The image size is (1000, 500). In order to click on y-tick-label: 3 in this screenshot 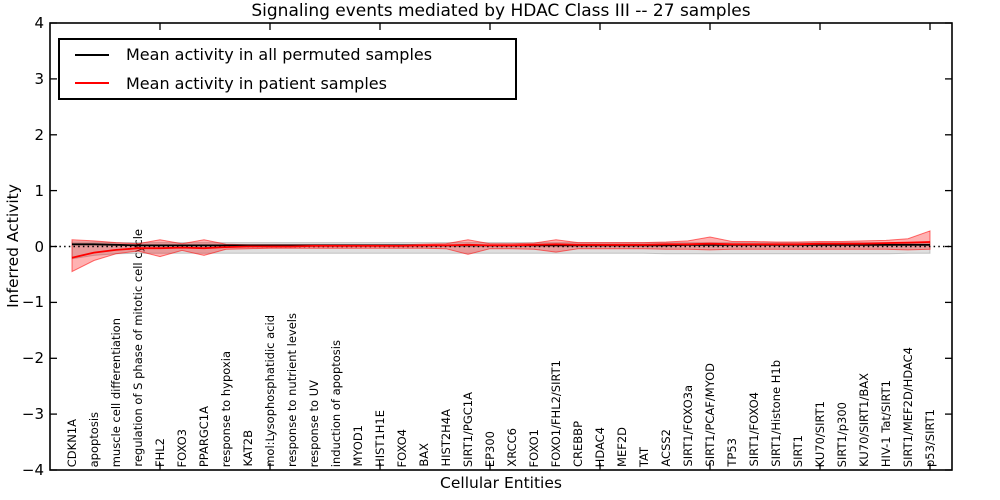, I will do `click(39, 78)`.